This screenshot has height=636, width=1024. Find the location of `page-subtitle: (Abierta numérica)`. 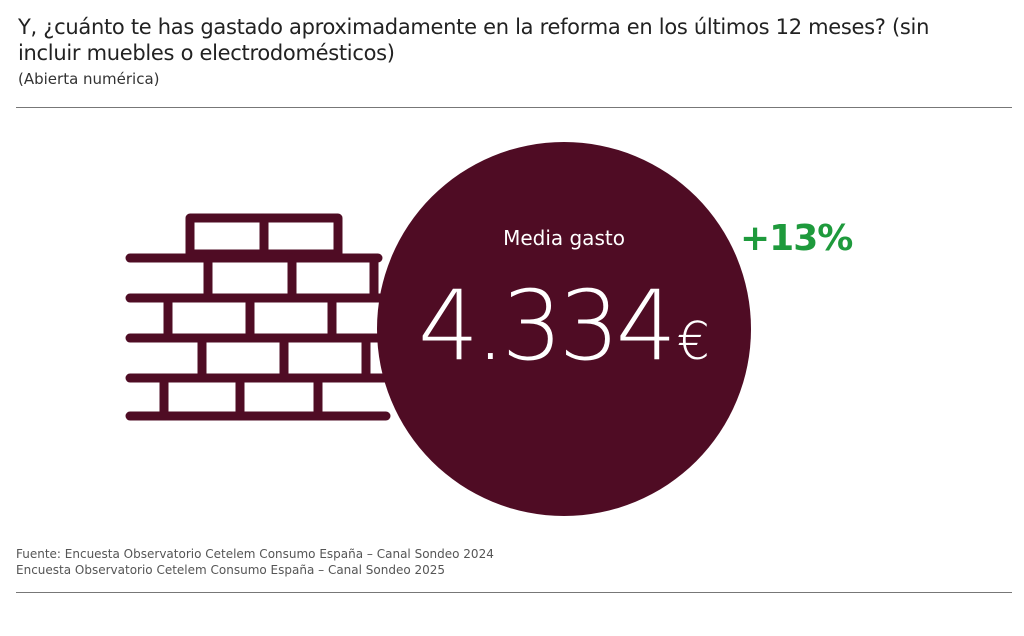

page-subtitle: (Abierta numérica) is located at coordinates (89, 79).